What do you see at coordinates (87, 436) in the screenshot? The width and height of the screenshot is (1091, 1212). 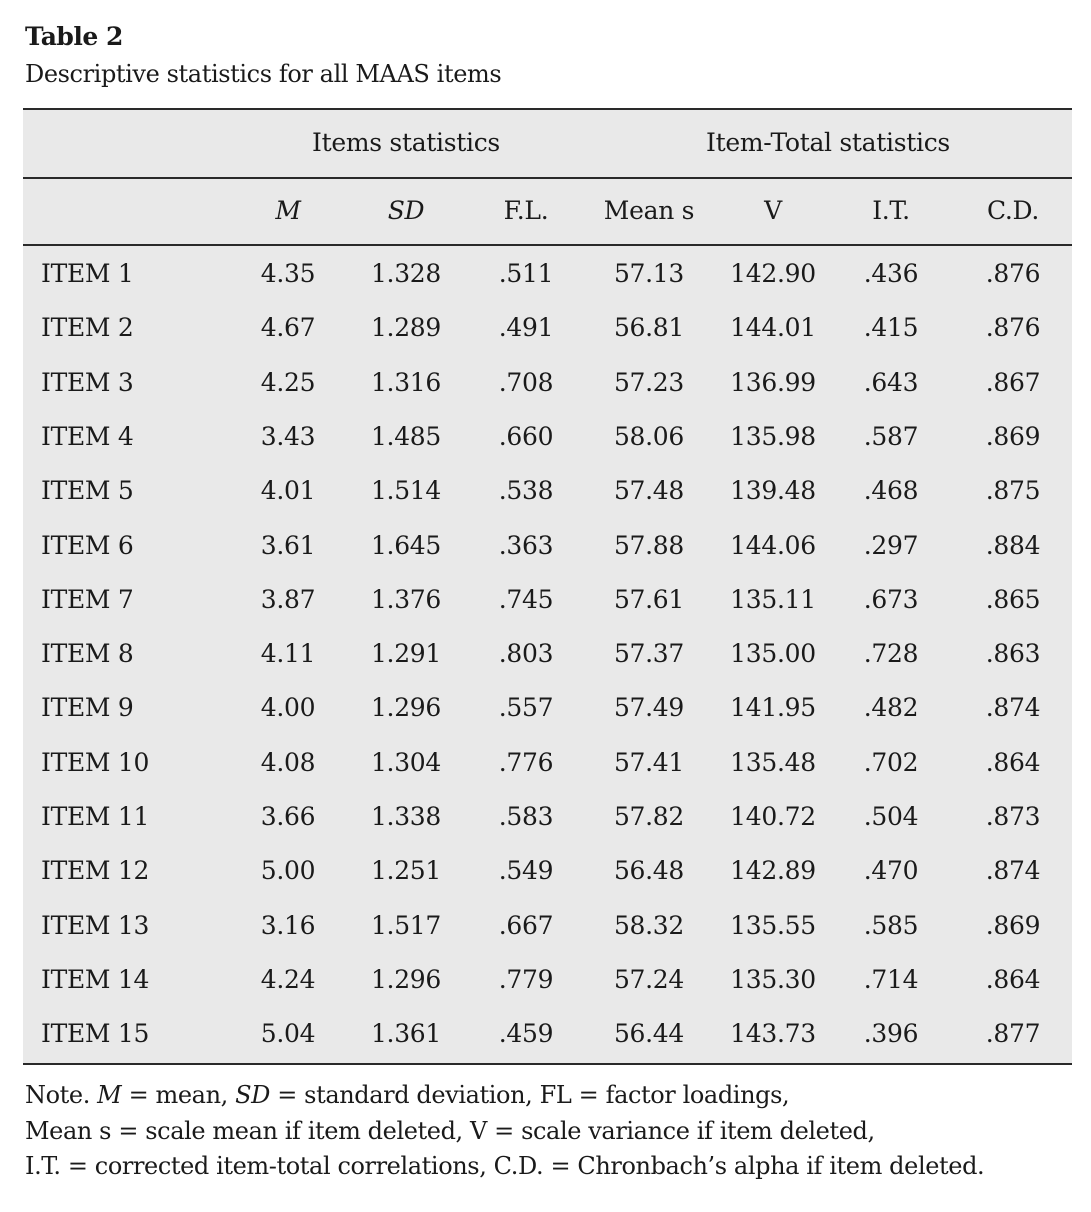 I see `row-label: ITEM 4` at bounding box center [87, 436].